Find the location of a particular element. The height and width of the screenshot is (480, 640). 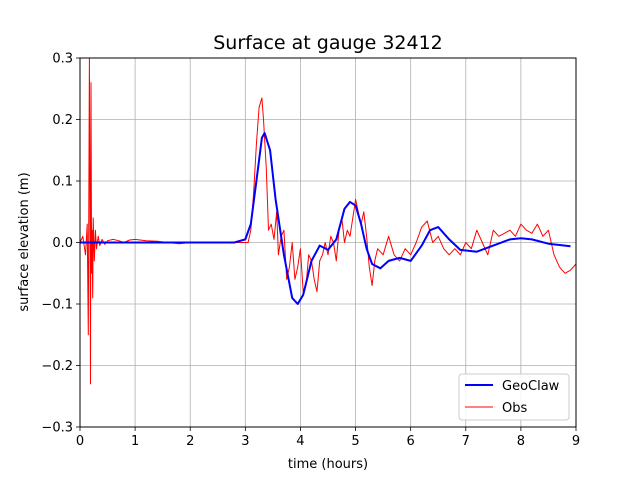

x-tick-label: 9 is located at coordinates (576, 441).